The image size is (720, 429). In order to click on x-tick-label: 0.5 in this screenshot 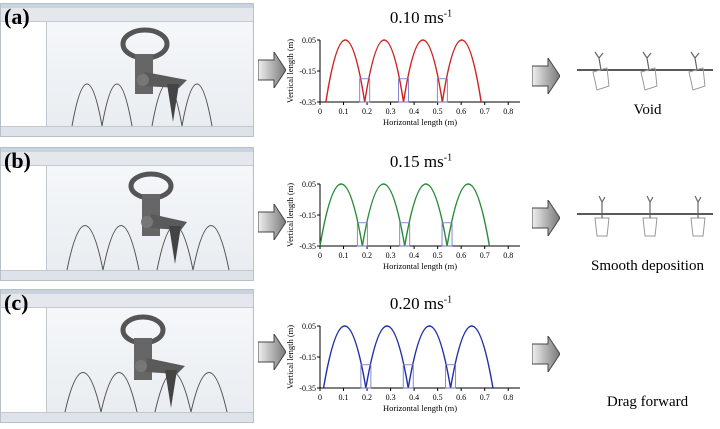, I will do `click(438, 397)`.